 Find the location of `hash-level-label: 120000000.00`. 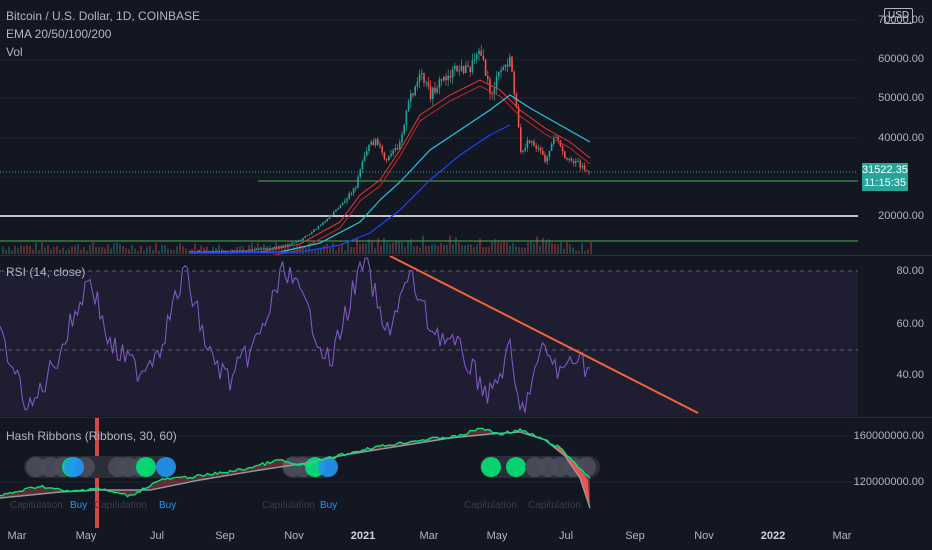

hash-level-label: 120000000.00 is located at coordinates (888, 482).